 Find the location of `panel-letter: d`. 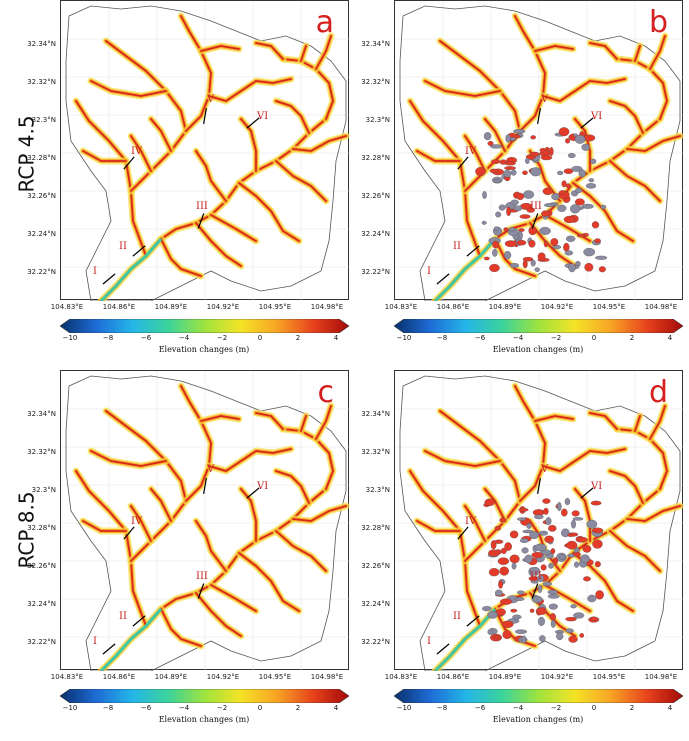

panel-letter: d is located at coordinates (658, 392).